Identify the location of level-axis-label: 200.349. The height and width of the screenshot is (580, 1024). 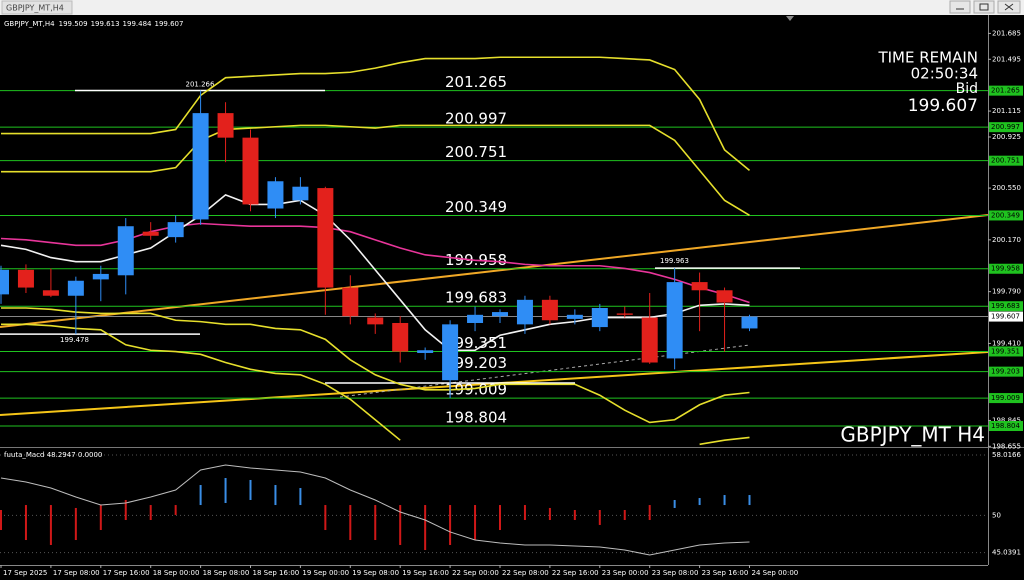
(1005, 215).